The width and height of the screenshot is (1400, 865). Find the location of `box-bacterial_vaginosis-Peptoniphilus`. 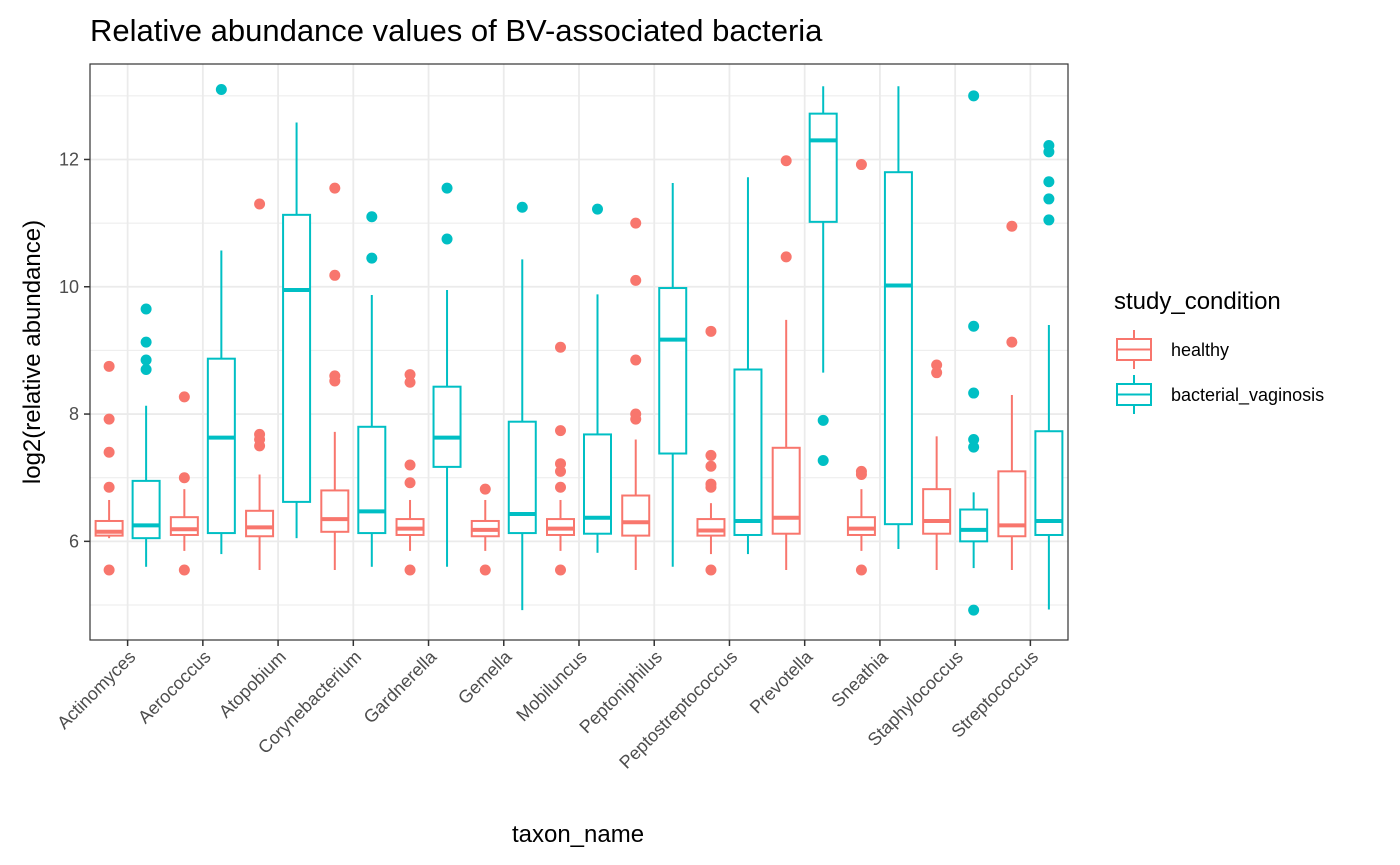

box-bacterial_vaginosis-Peptoniphilus is located at coordinates (673, 375).